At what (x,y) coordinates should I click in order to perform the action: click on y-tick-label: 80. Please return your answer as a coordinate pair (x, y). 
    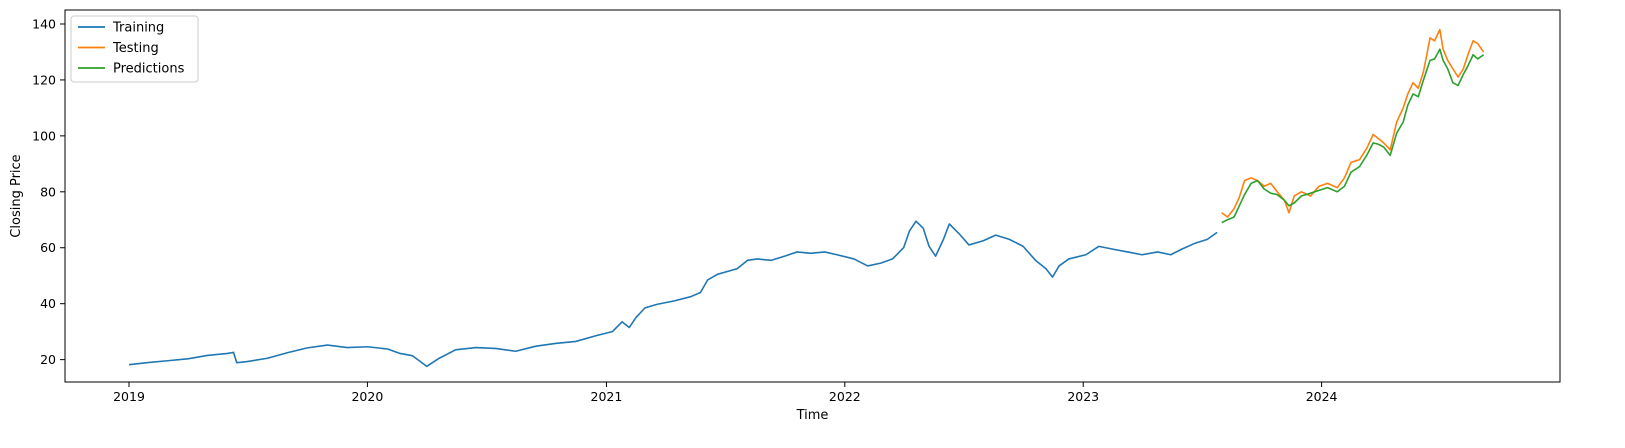
    Looking at the image, I should click on (48, 191).